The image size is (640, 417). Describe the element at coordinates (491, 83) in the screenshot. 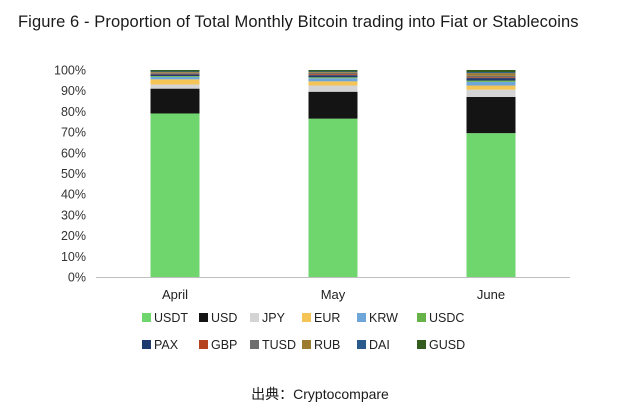

I see `bar-segment-krw-june` at that location.